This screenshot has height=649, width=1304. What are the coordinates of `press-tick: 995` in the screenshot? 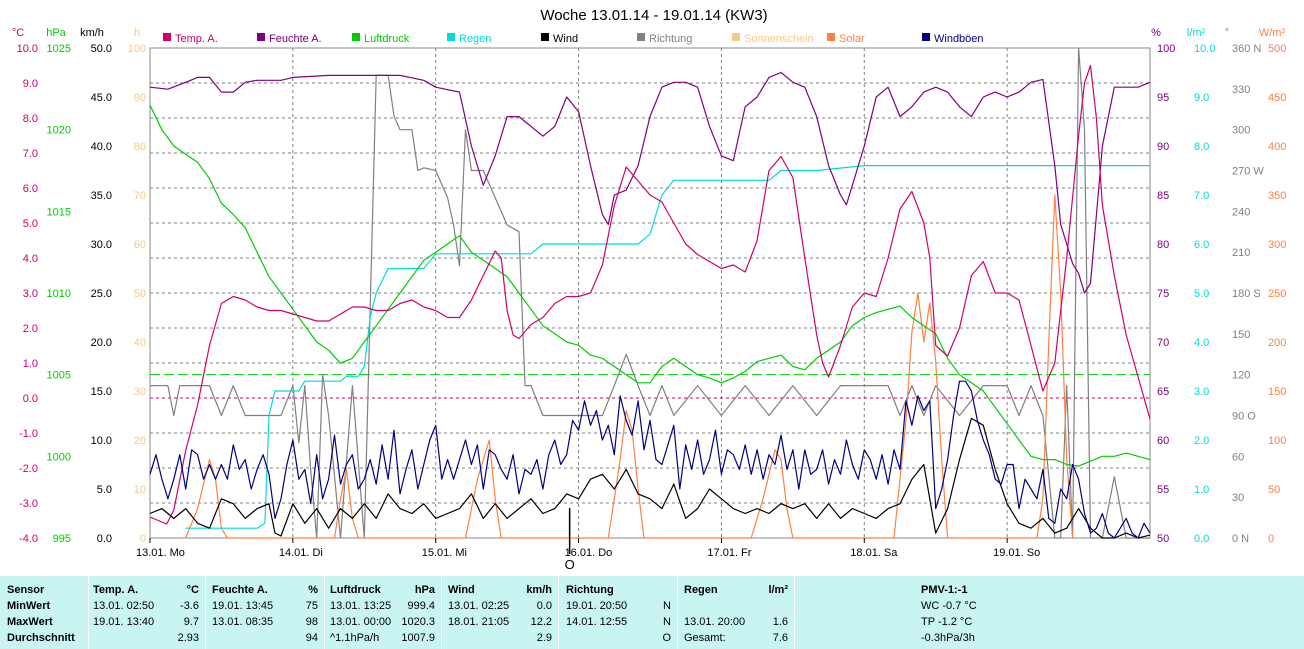 It's located at (62, 539).